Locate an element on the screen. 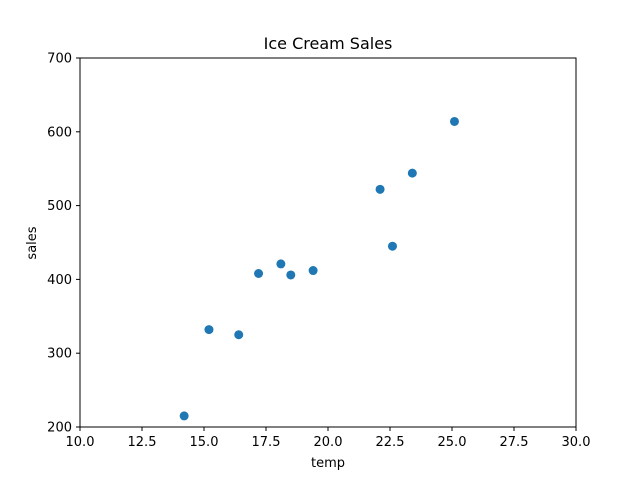 The width and height of the screenshot is (640, 480). y-axis-ticks: 200 300 400 500 600 700 is located at coordinates (63, 244).